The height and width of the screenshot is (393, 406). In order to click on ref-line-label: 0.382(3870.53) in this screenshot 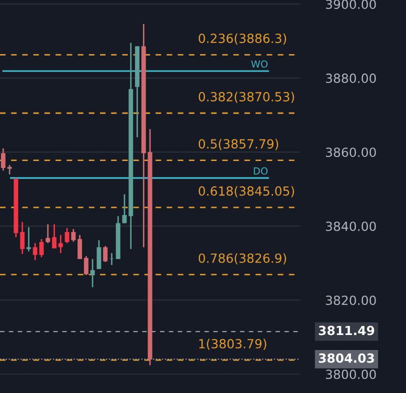, I will do `click(246, 97)`.